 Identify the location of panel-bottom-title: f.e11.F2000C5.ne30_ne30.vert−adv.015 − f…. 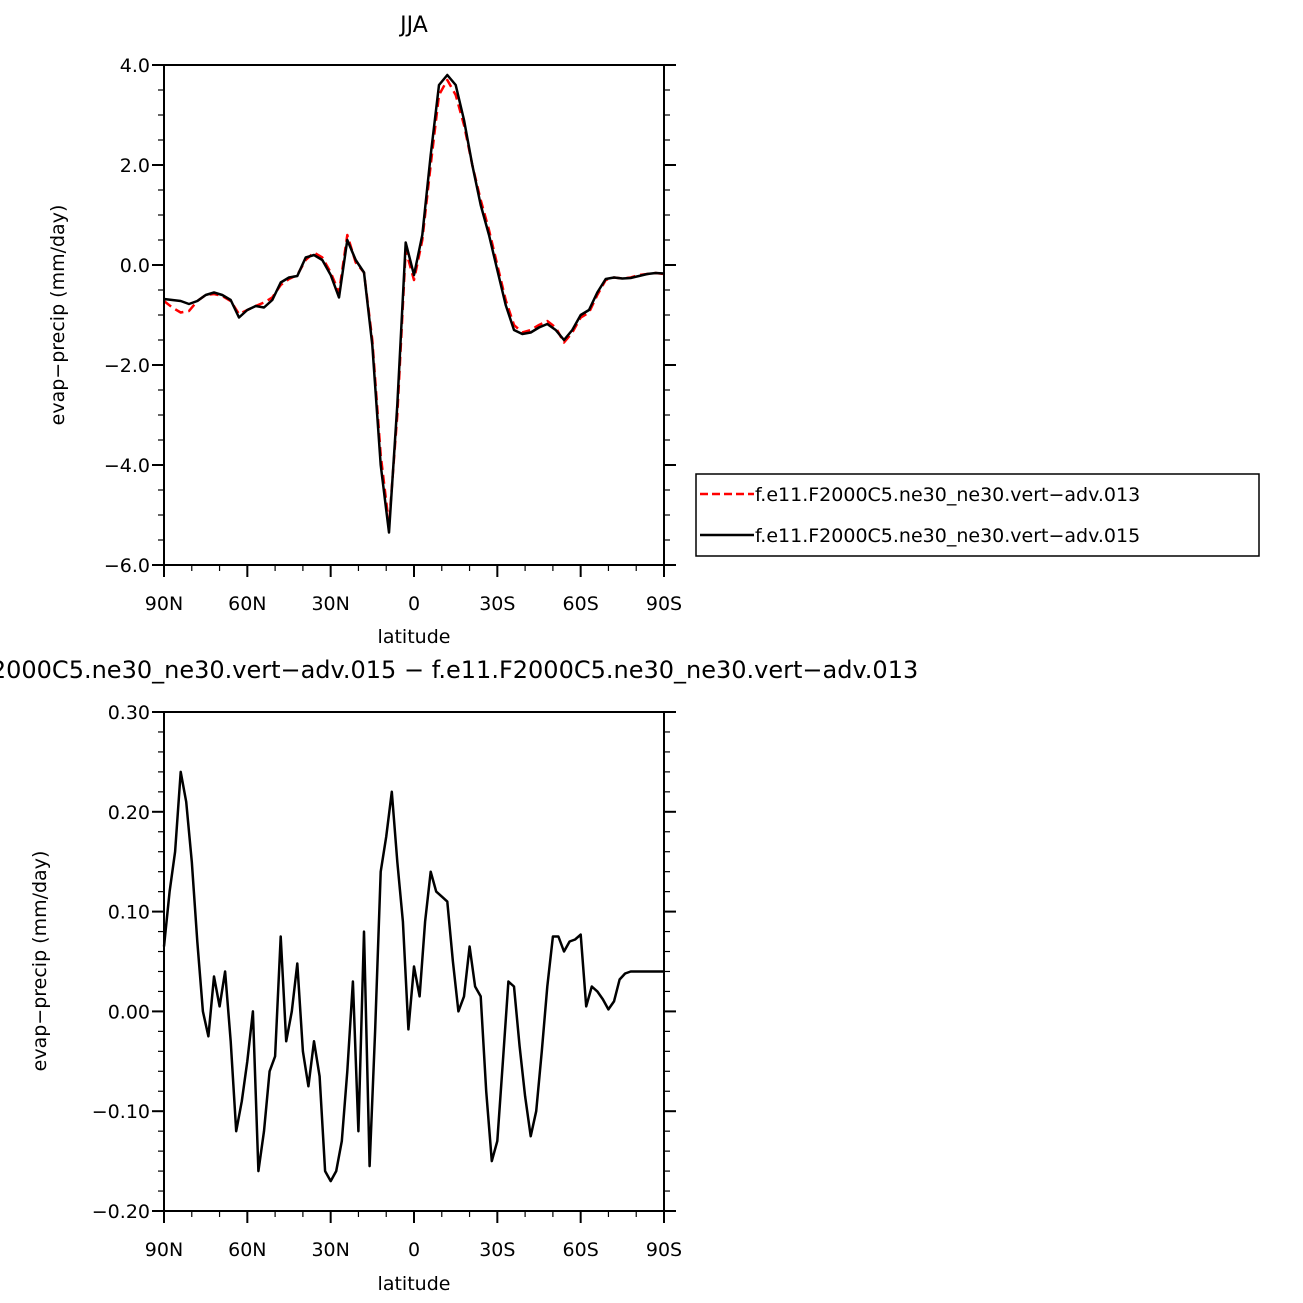
(459, 670).